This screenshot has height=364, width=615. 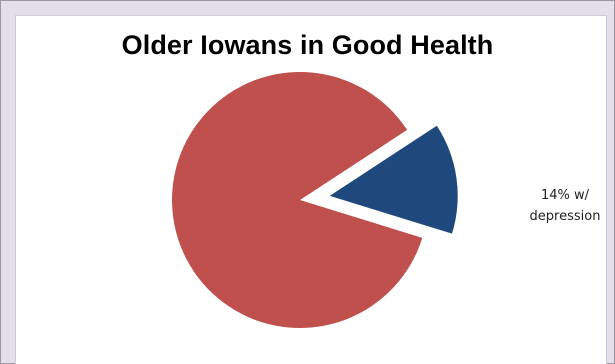 I want to click on pie-slice-depression, so click(x=393, y=179).